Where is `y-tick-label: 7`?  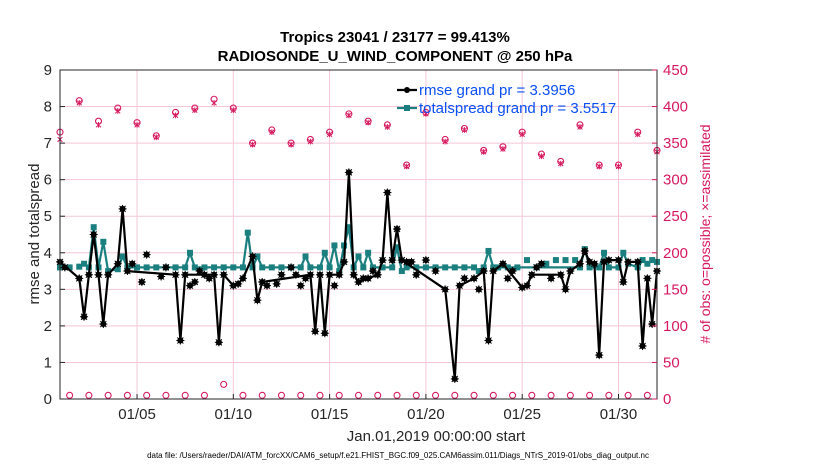
y-tick-label: 7 is located at coordinates (48, 143).